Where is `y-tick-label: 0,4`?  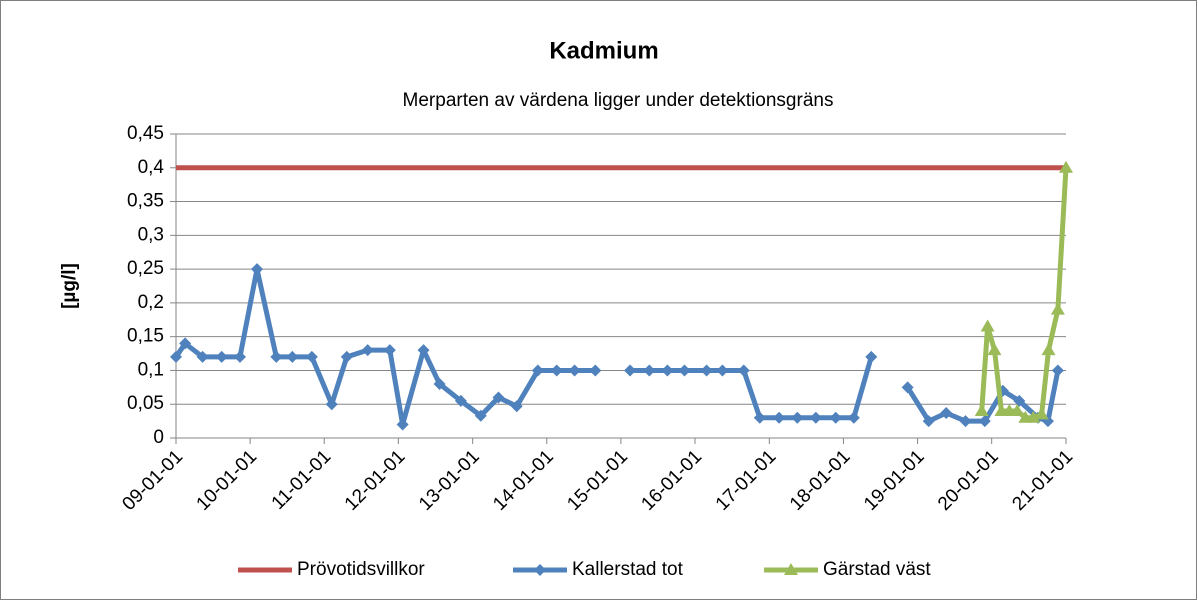 y-tick-label: 0,4 is located at coordinates (151, 167).